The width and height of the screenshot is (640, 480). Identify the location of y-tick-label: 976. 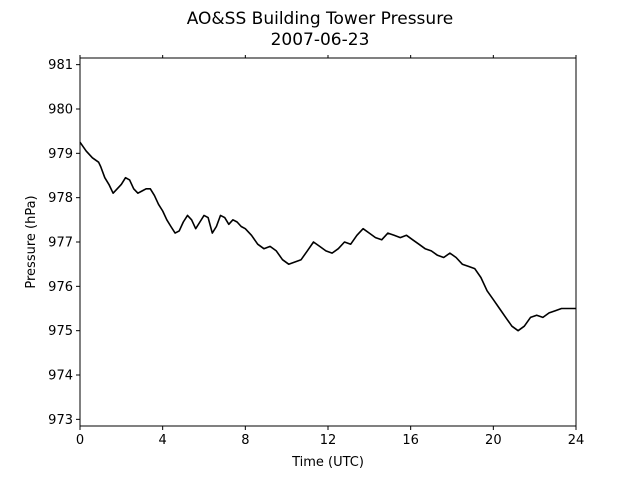
(60, 287).